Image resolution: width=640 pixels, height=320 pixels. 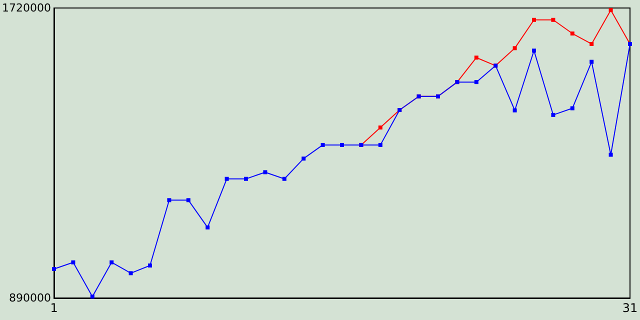 I want to click on y-tick-label: 890000, so click(x=30, y=298).